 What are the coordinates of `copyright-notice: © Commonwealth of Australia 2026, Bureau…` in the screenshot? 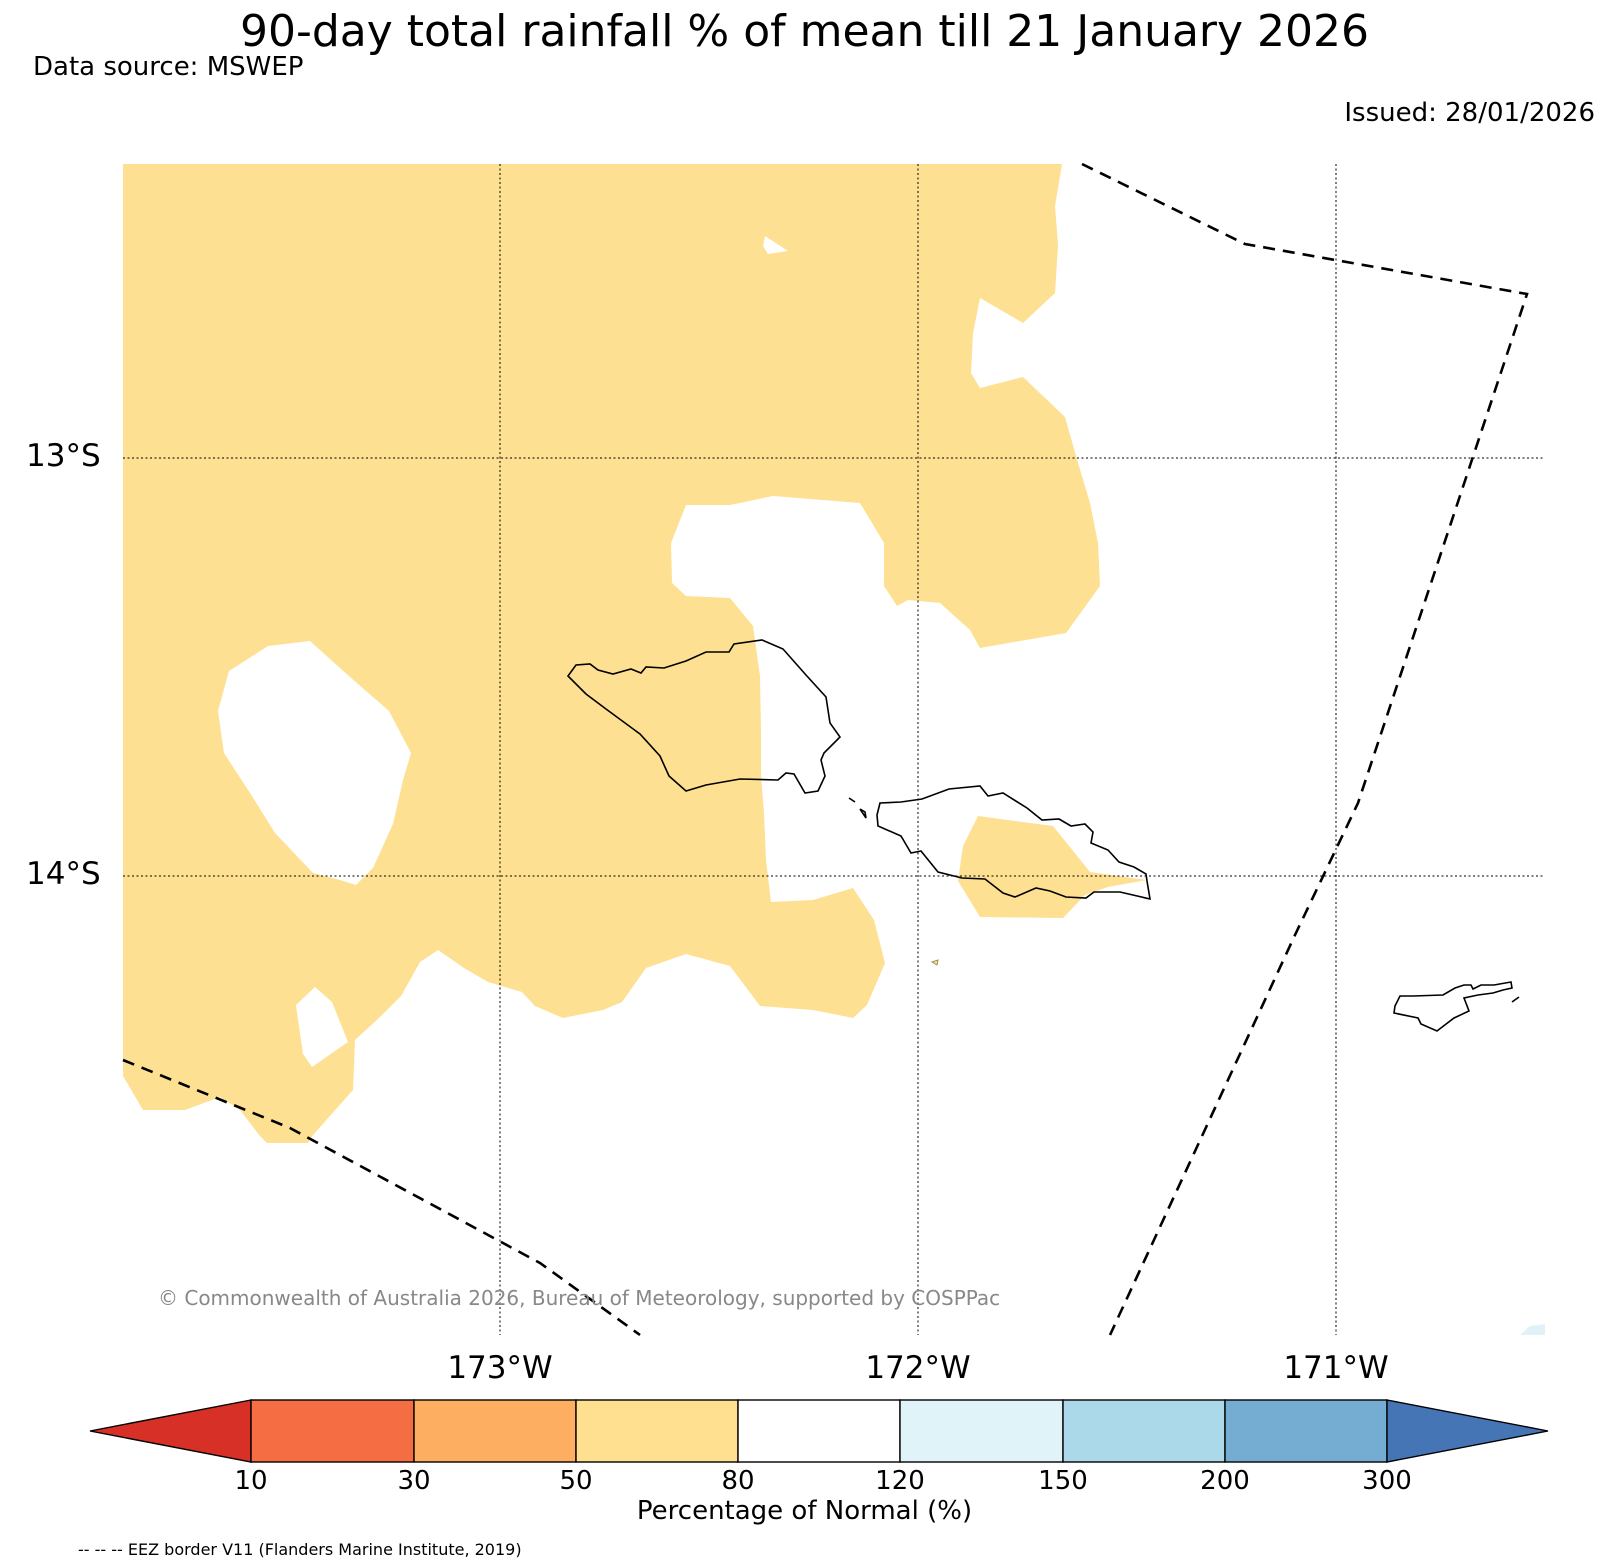 It's located at (579, 1298).